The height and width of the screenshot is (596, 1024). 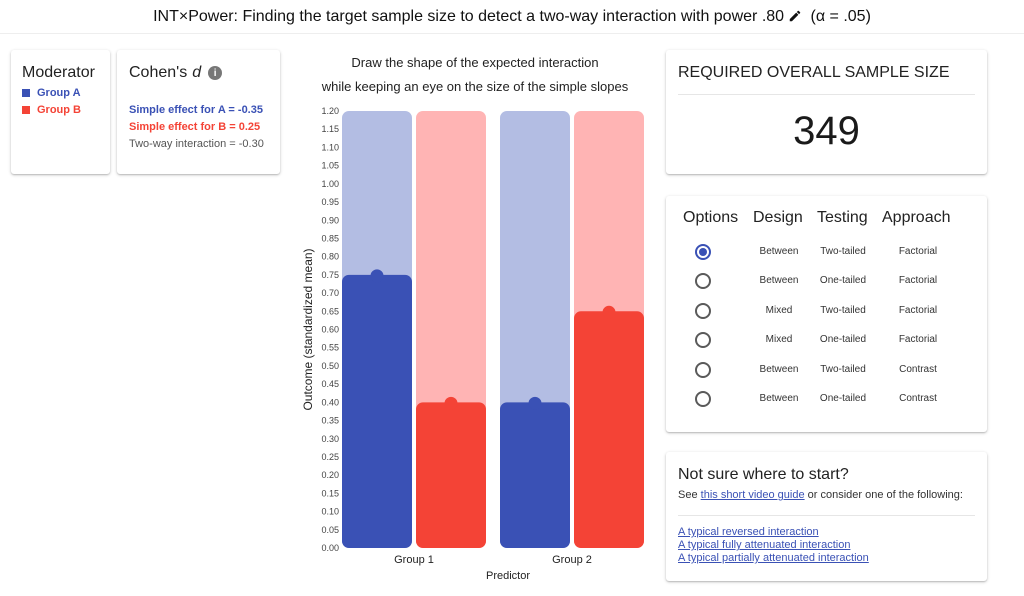 I want to click on y-tick-label: 0.45, so click(x=330, y=384).